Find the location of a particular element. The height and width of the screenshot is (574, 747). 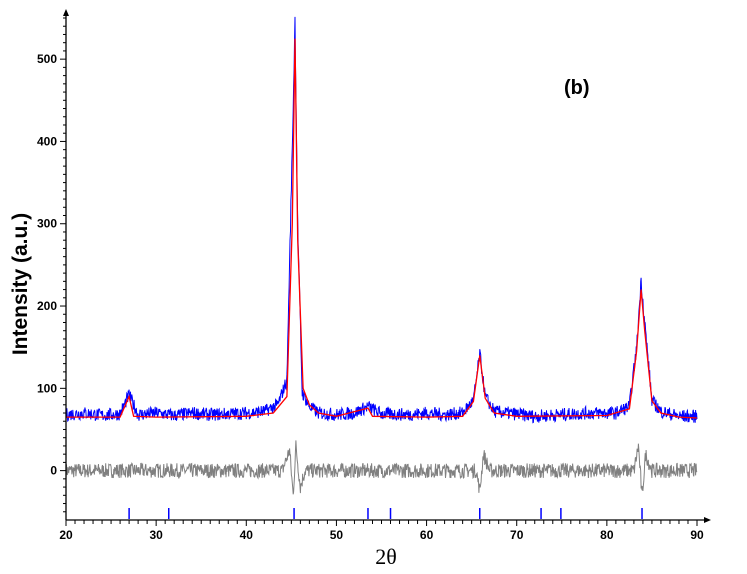

y-axis-label: Intensity (a.u.) is located at coordinates (20, 284).